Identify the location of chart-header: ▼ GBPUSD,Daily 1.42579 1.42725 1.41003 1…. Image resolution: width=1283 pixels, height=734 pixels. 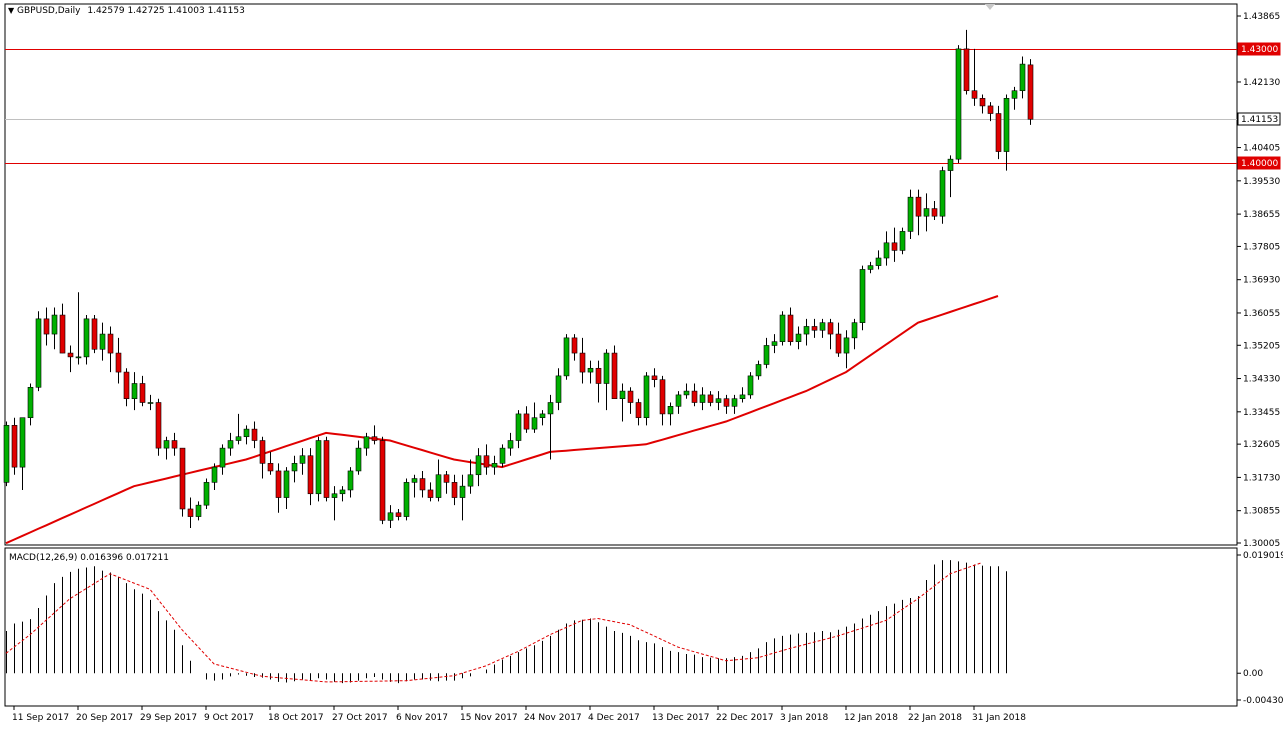
(126, 11).